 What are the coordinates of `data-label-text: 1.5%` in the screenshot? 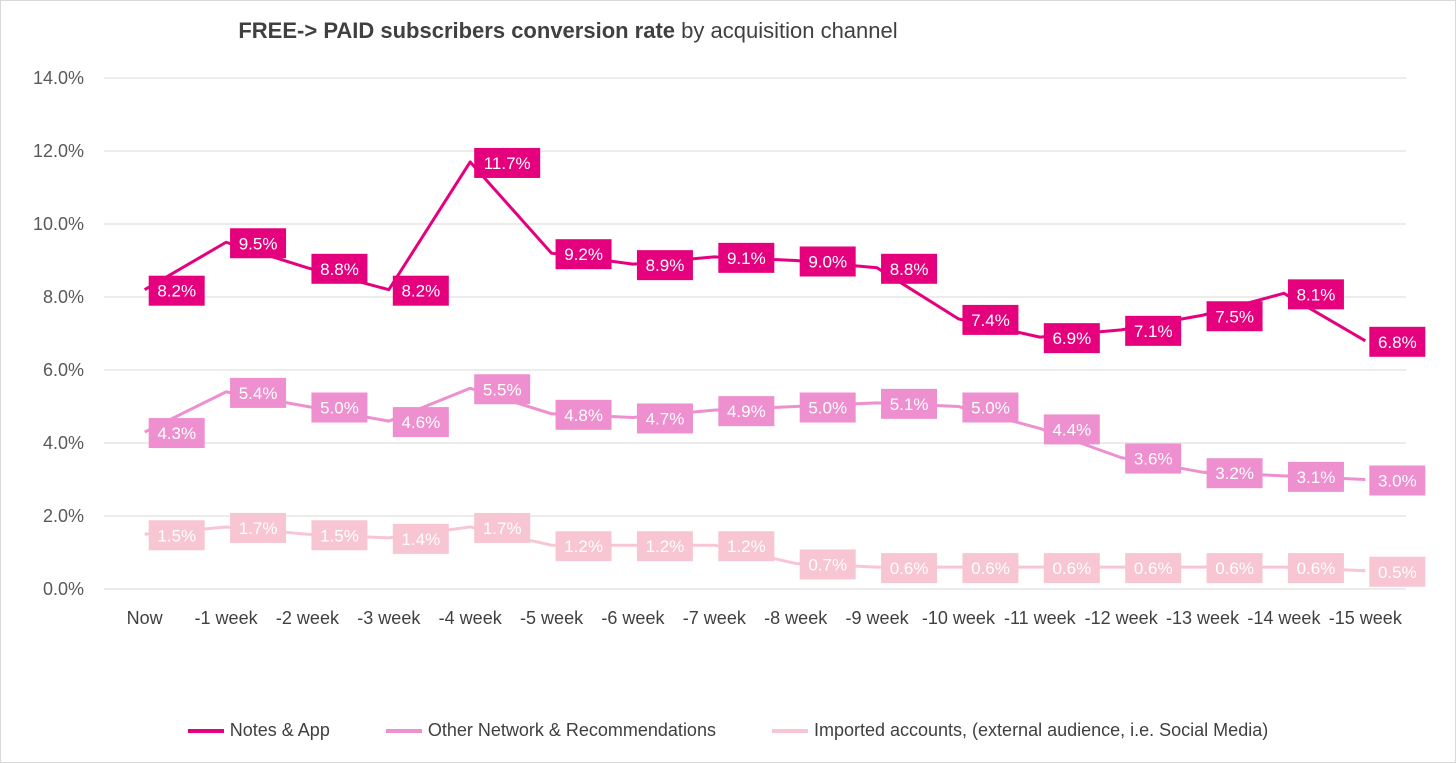 It's located at (339, 535).